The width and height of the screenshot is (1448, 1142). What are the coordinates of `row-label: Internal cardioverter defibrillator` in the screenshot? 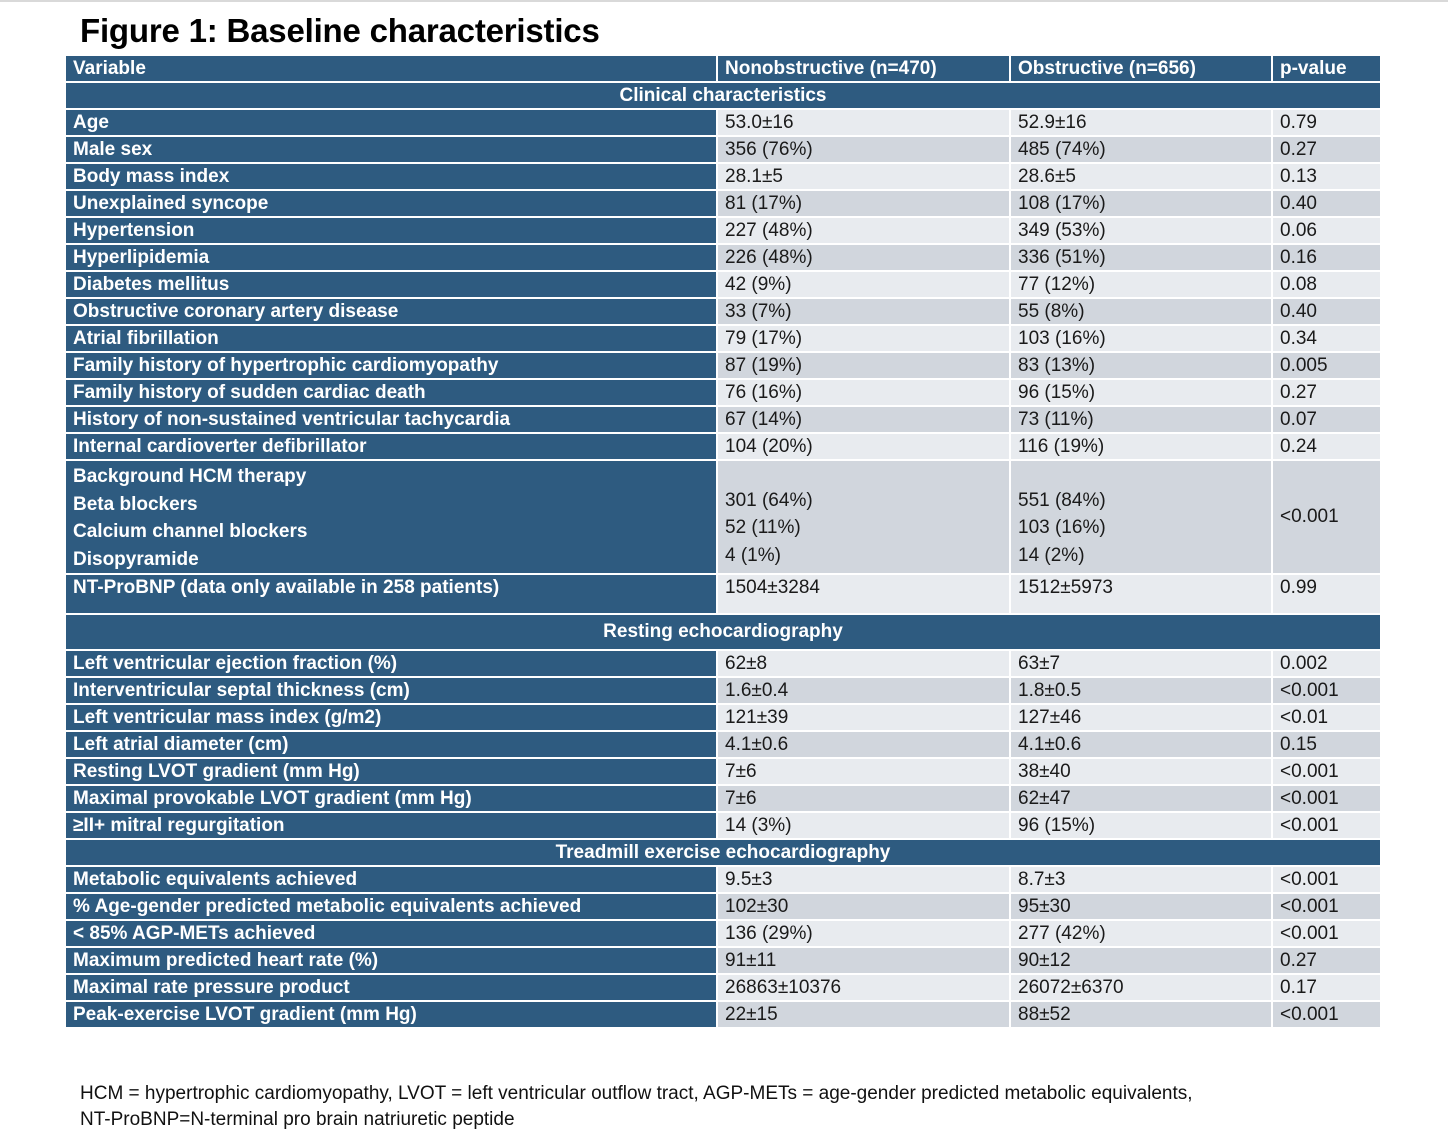 It's located at (391, 446).